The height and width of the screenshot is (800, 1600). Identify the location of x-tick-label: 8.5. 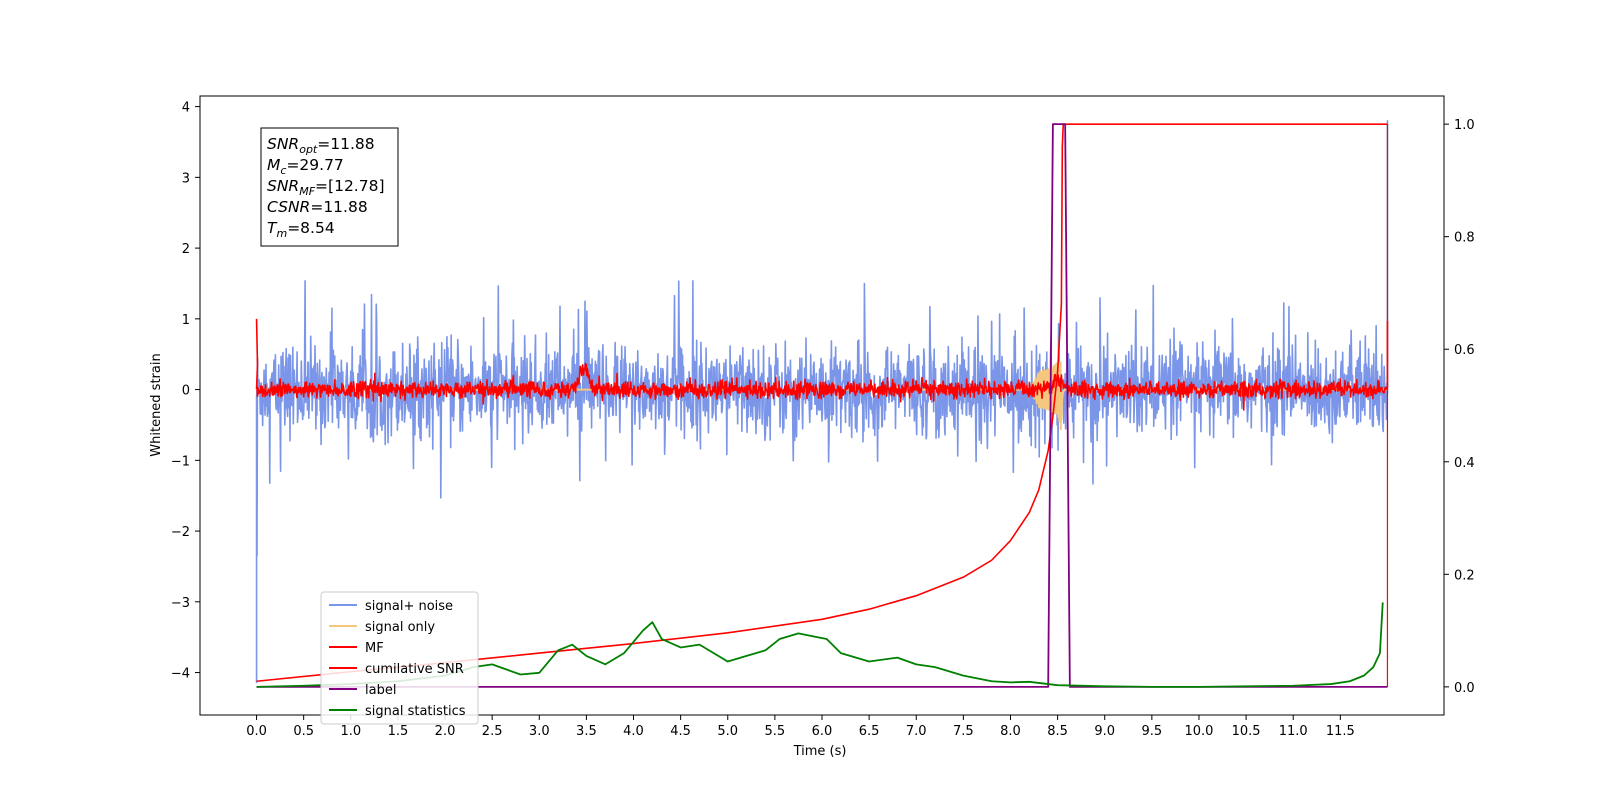
(1057, 731).